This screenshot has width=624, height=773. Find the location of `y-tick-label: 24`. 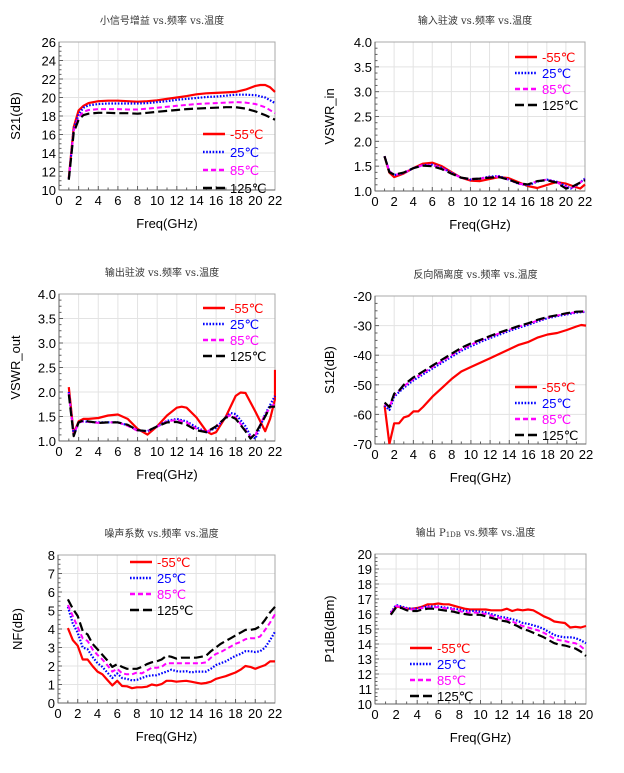

y-tick-label: 24 is located at coordinates (49, 61).